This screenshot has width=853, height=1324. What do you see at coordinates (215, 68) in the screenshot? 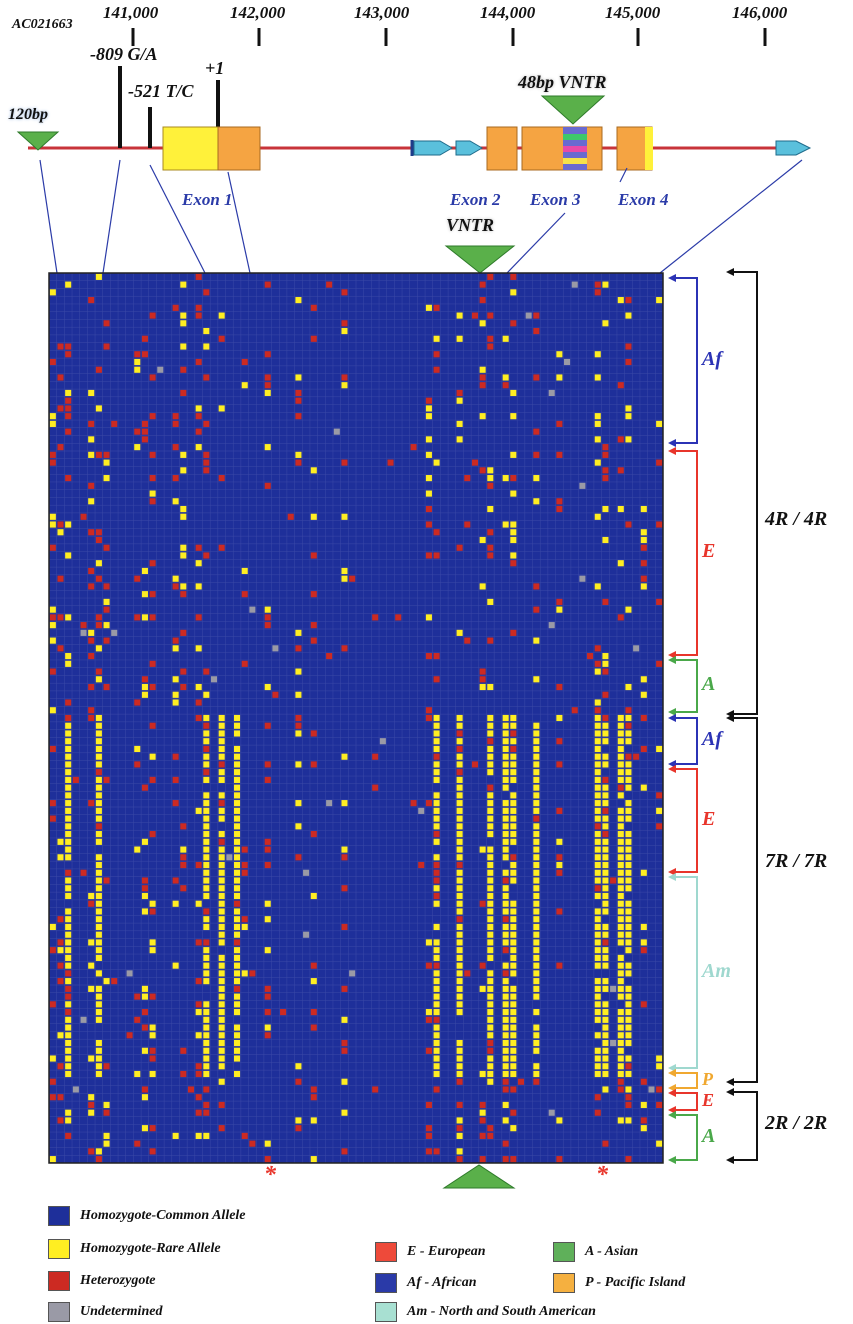
I see `marker-plus1-label: +1` at bounding box center [215, 68].